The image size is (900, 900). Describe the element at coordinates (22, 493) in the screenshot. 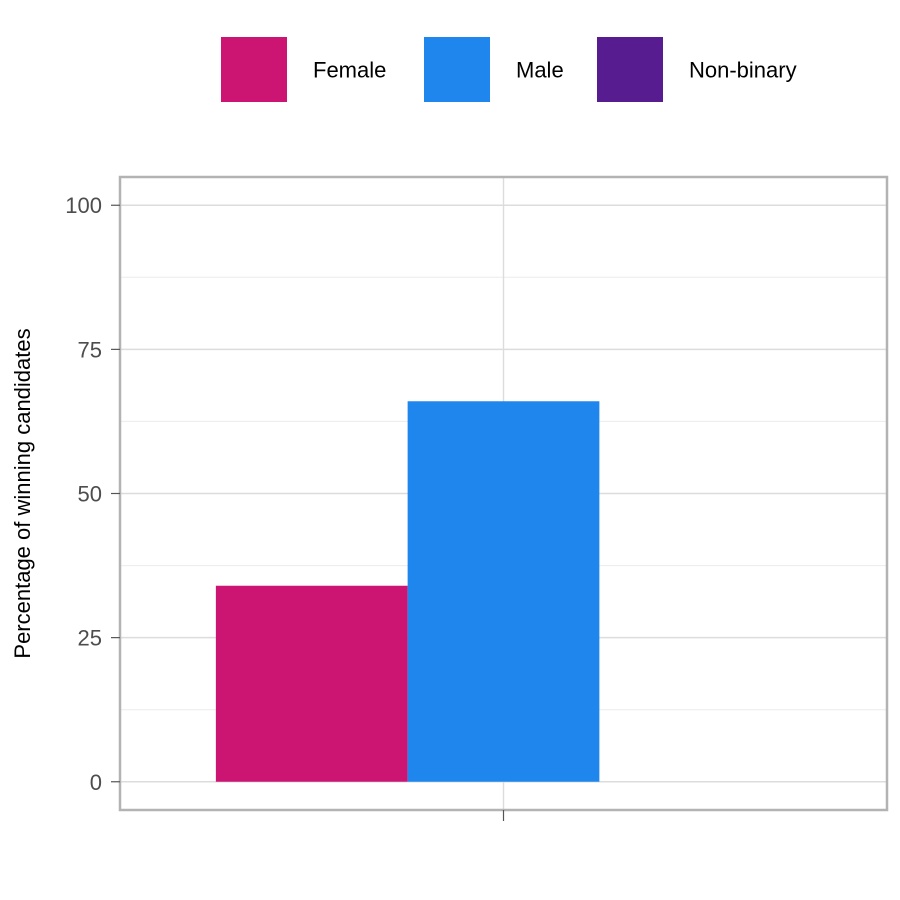

I see `y-axis-title: Percentage of winning candidates` at that location.